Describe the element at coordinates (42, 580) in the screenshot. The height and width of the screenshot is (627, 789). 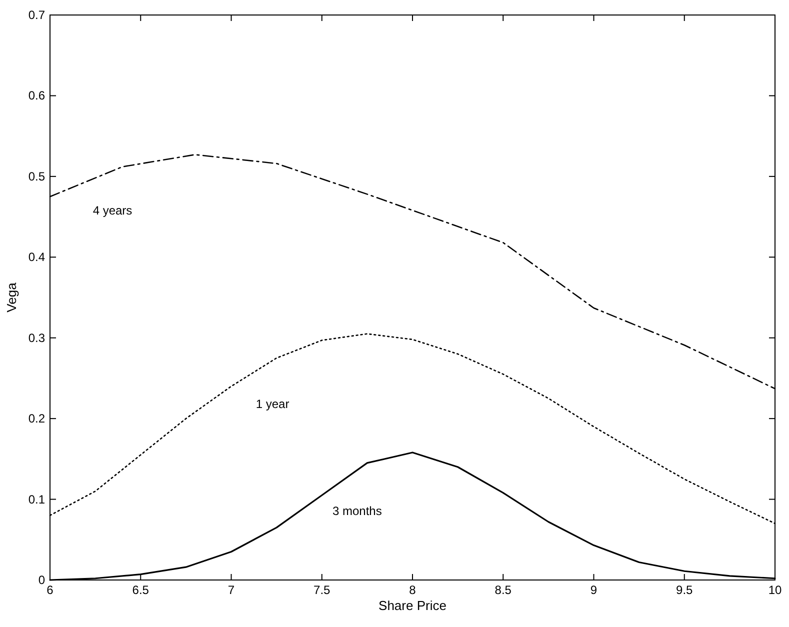
I see `y-tick-label: 0` at that location.